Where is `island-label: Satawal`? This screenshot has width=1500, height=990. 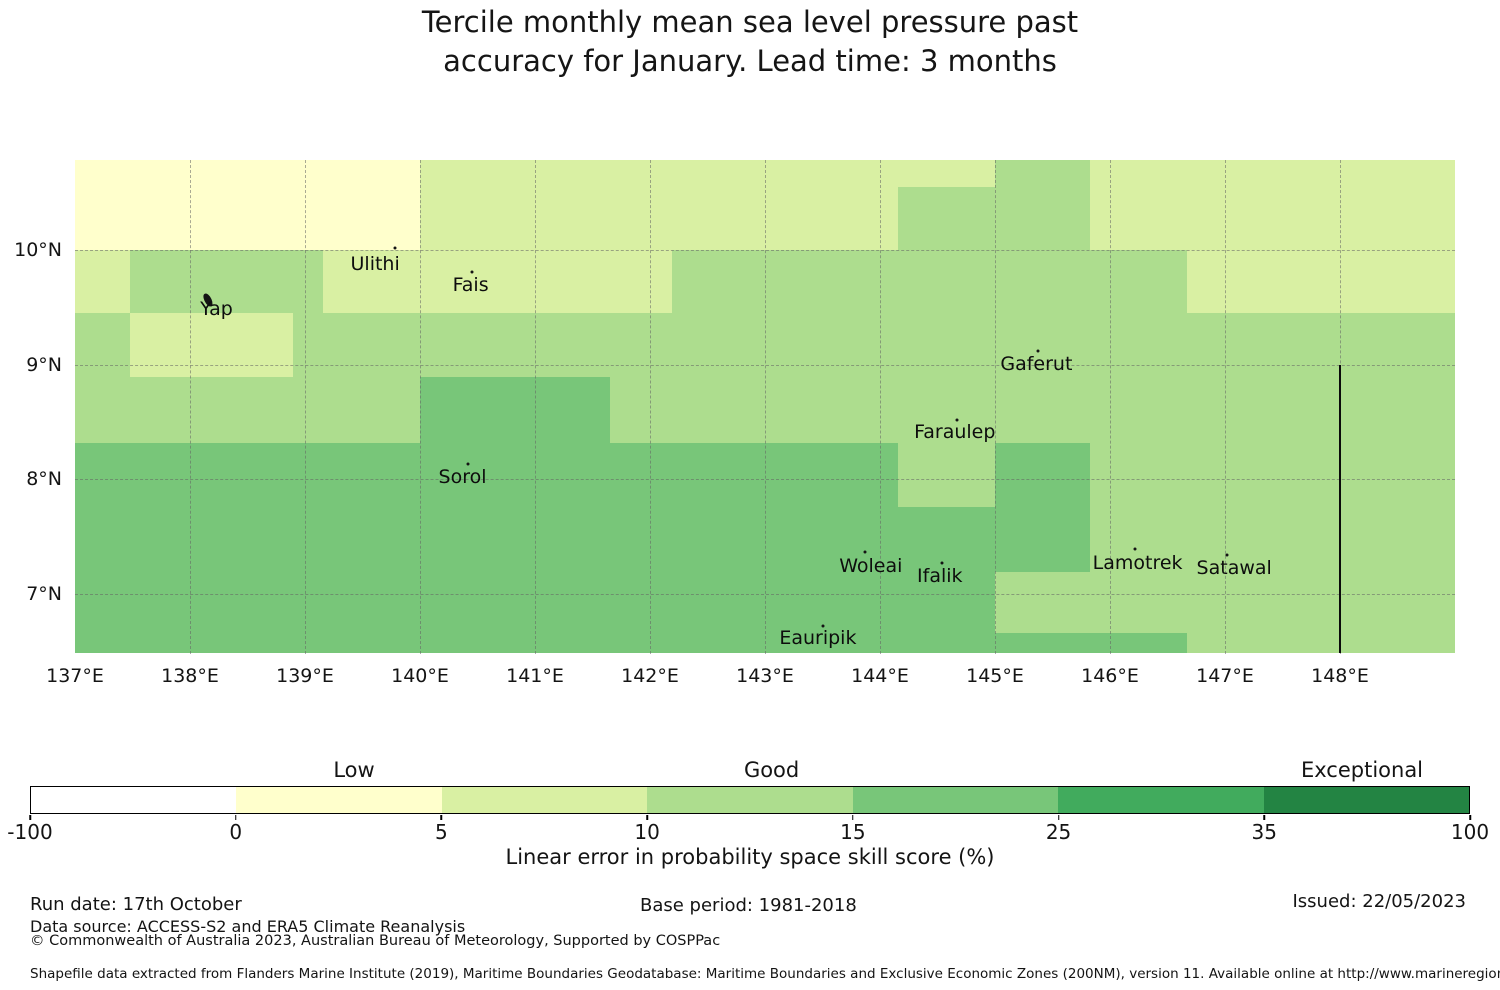
island-label: Satawal is located at coordinates (1234, 568).